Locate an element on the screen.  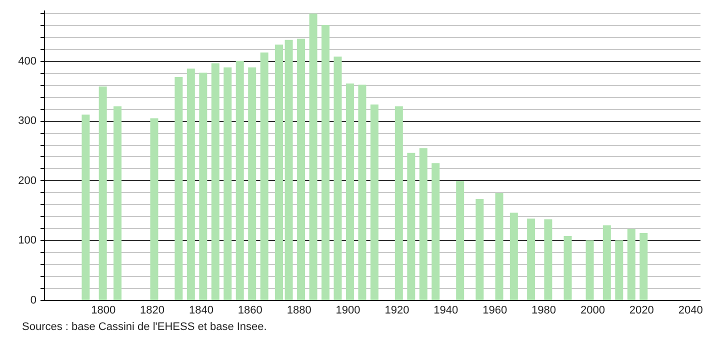
x-tick-label: 1880 is located at coordinates (299, 310).